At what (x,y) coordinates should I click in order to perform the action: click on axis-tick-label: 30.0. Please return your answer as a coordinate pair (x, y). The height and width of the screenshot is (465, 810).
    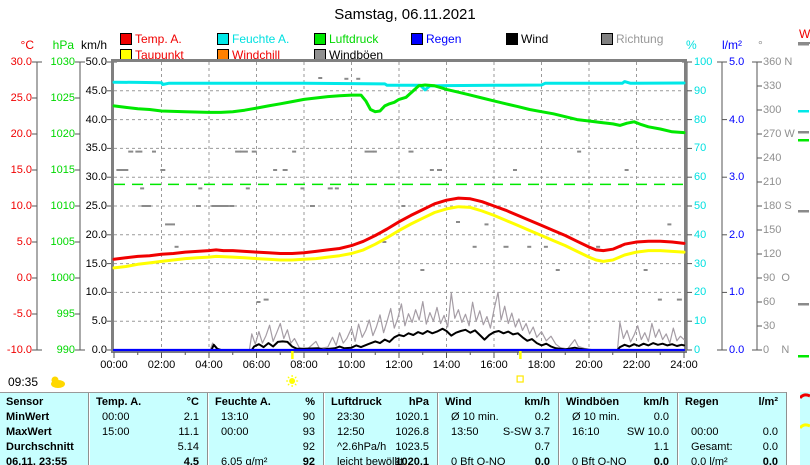
    Looking at the image, I should click on (21, 62).